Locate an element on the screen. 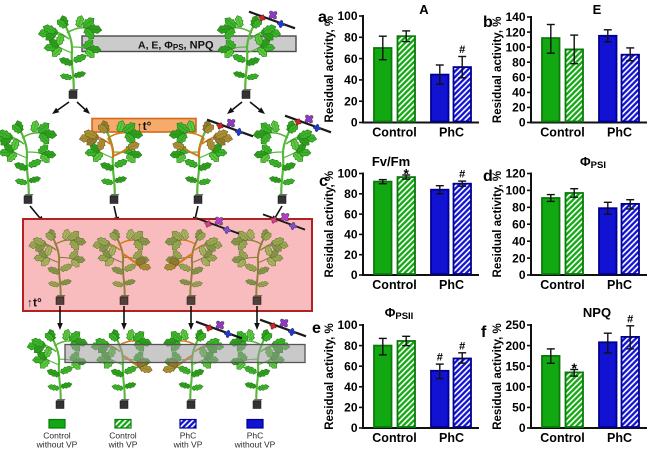 The image size is (650, 465). svg-text: E is located at coordinates (597, 9).